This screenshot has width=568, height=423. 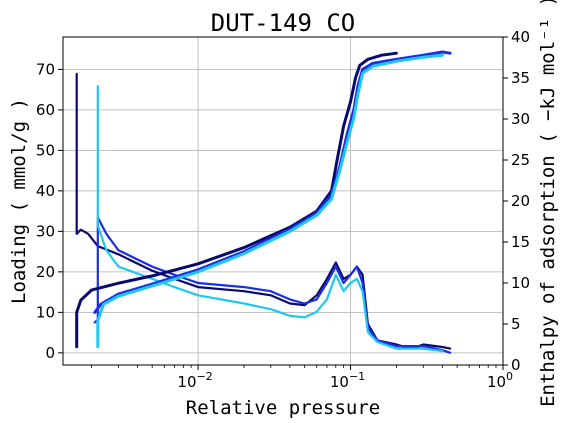 I want to click on x-tick-exponent: 0, so click(x=509, y=376).